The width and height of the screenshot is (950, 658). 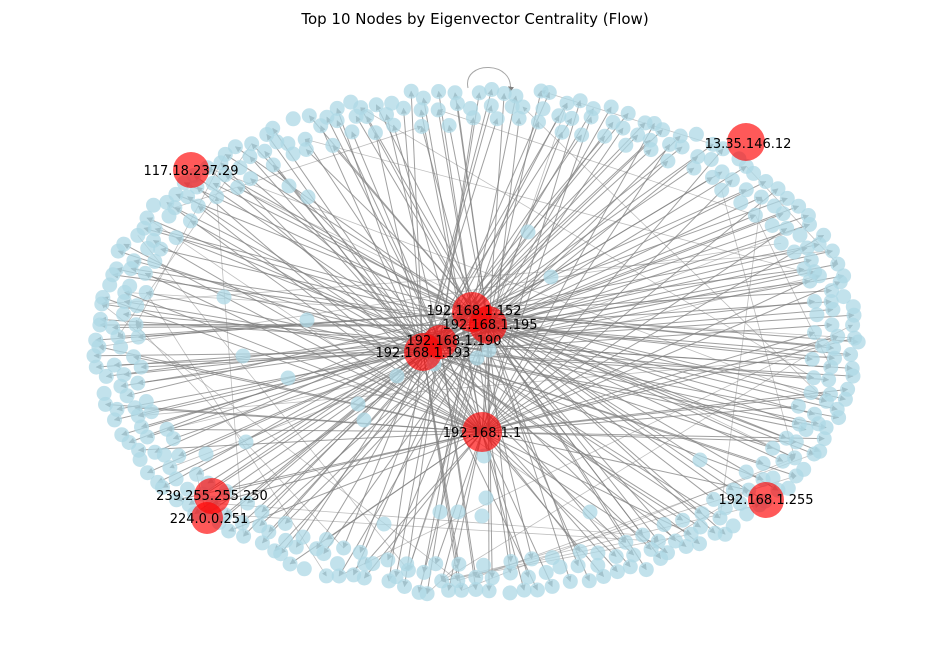 I want to click on node-label: 192.168.1.193, so click(x=422, y=353).